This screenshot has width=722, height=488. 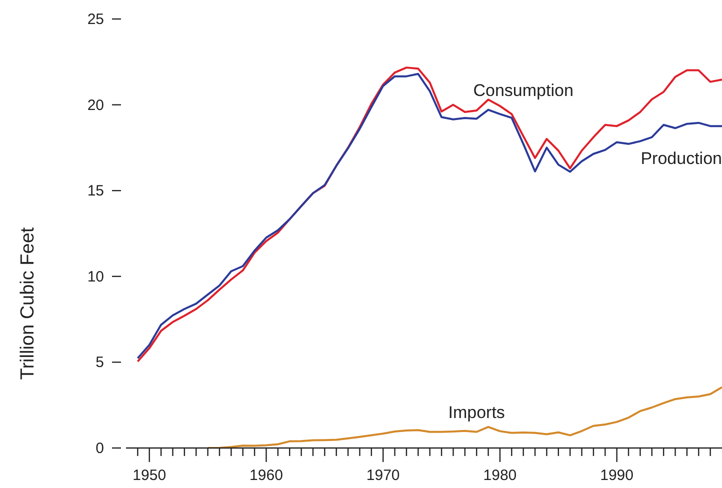 What do you see at coordinates (100, 448) in the screenshot?
I see `y-tick-label: 0` at bounding box center [100, 448].